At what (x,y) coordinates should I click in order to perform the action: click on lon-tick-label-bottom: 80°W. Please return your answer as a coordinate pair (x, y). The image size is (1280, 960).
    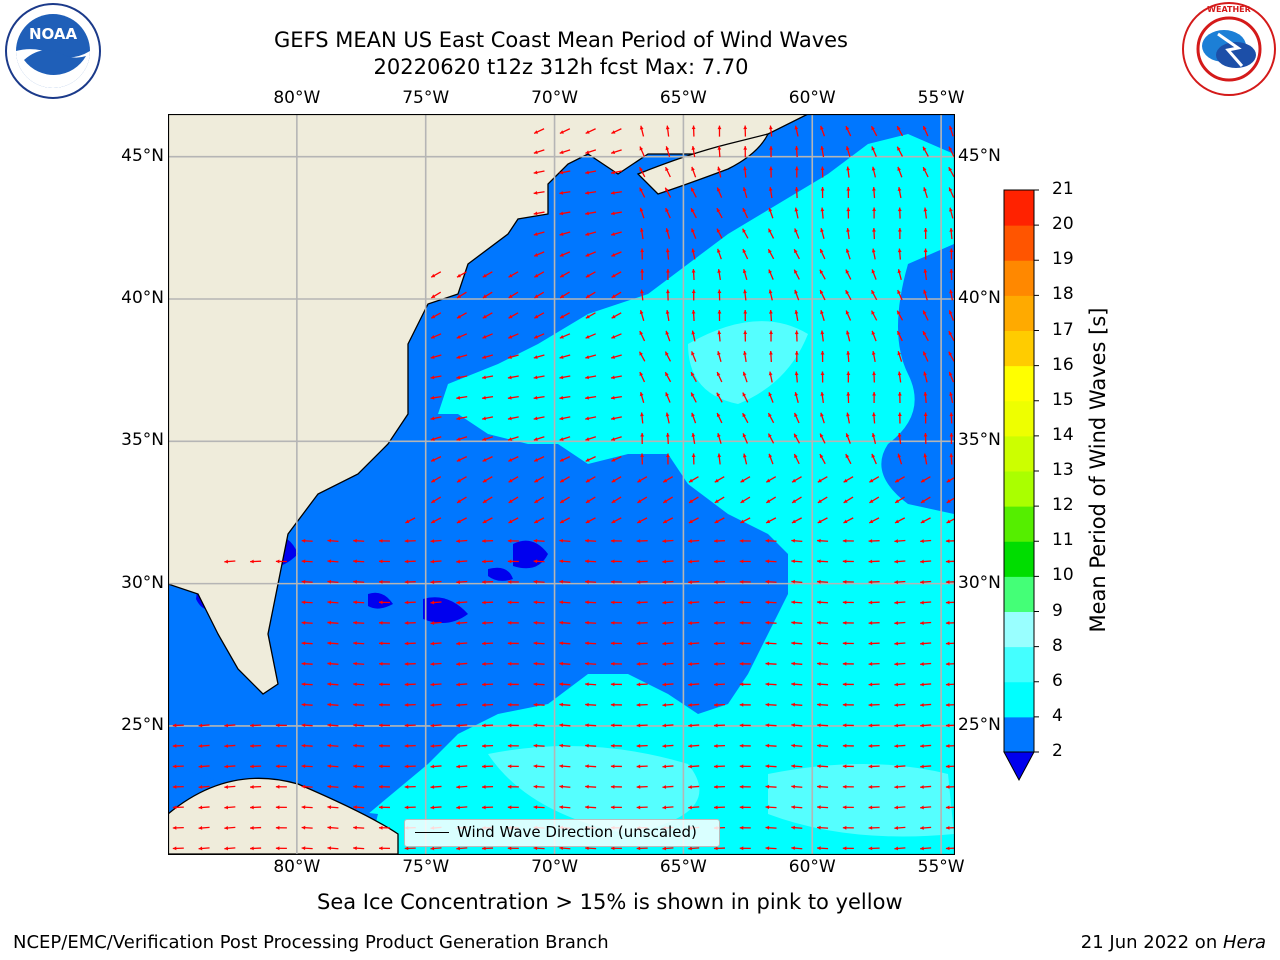
    Looking at the image, I should click on (297, 867).